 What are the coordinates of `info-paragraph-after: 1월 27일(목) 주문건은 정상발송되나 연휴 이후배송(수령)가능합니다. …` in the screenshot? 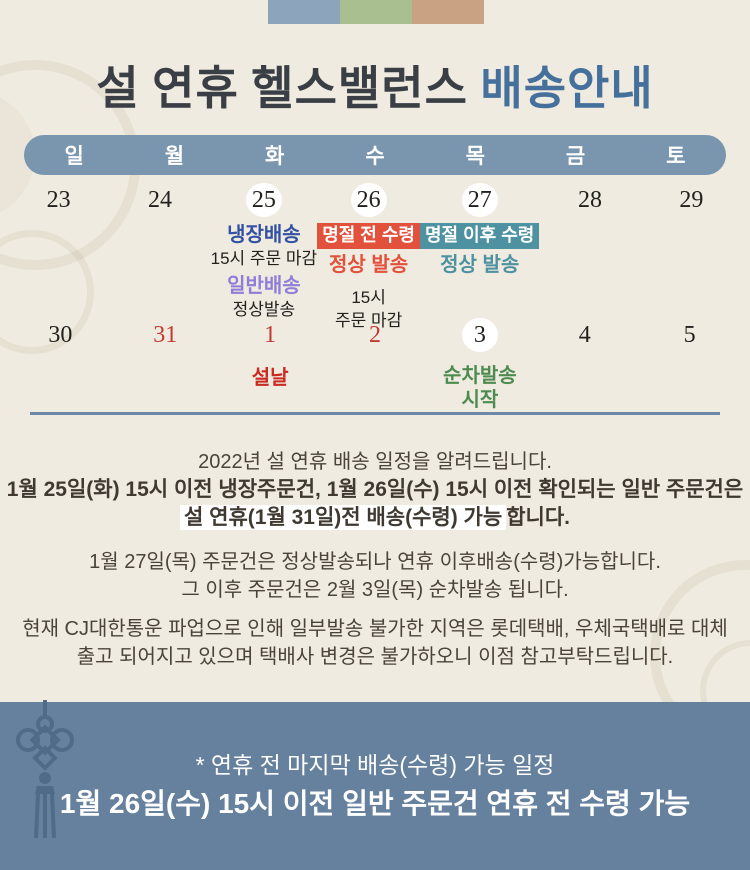 It's located at (375, 576).